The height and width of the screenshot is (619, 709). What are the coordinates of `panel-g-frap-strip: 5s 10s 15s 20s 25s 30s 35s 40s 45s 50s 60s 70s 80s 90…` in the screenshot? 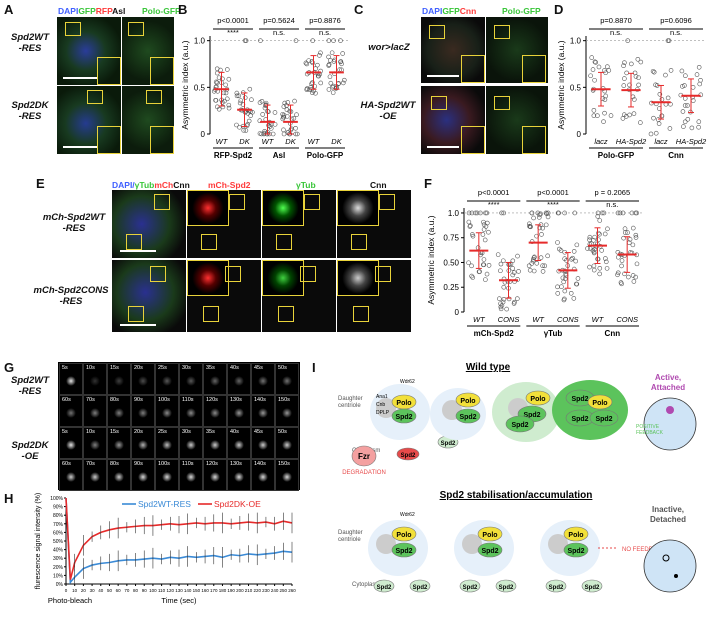 It's located at (179, 426).